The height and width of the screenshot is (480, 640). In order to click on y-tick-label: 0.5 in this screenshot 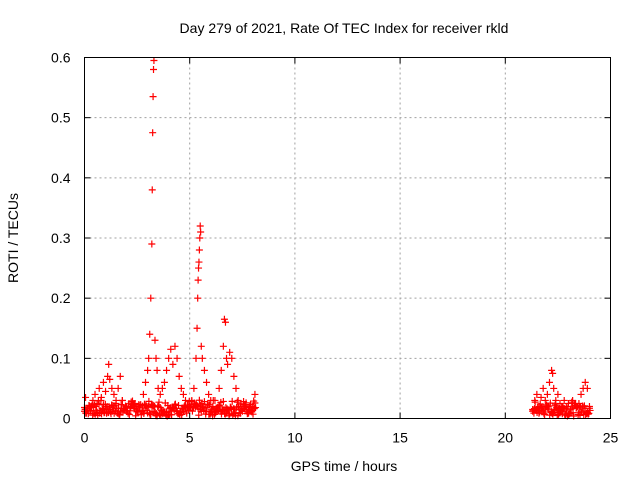, I will do `click(61, 118)`.